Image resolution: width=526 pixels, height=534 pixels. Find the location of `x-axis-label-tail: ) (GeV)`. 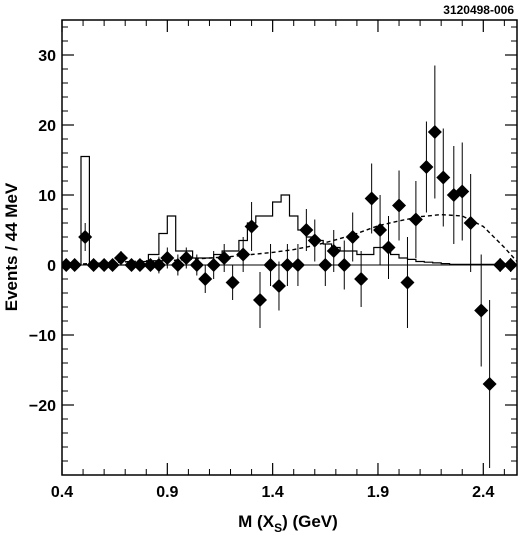

x-axis-label-tail: ) (GeV) is located at coordinates (310, 521).